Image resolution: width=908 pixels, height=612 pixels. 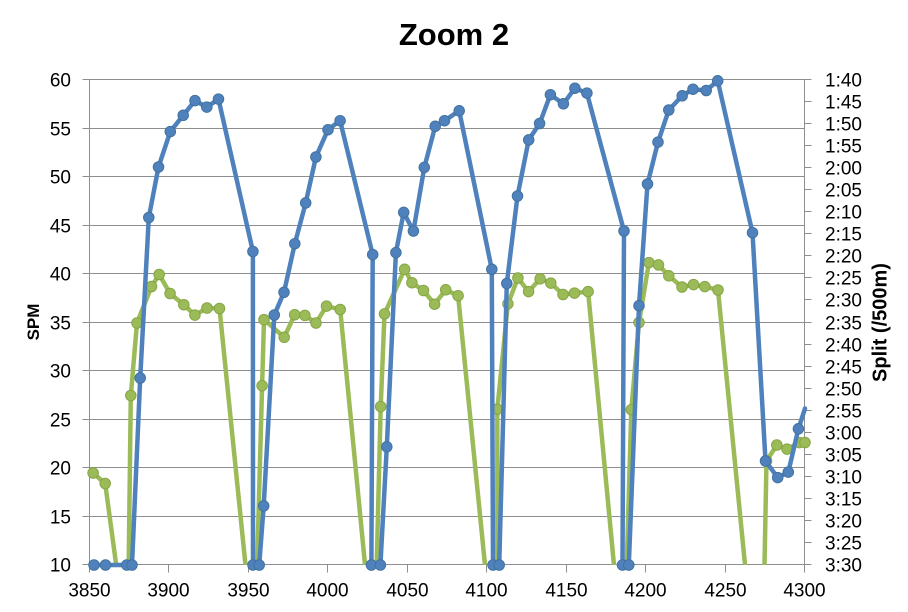 What do you see at coordinates (486, 591) in the screenshot?
I see `svg-text: 4100` at bounding box center [486, 591].